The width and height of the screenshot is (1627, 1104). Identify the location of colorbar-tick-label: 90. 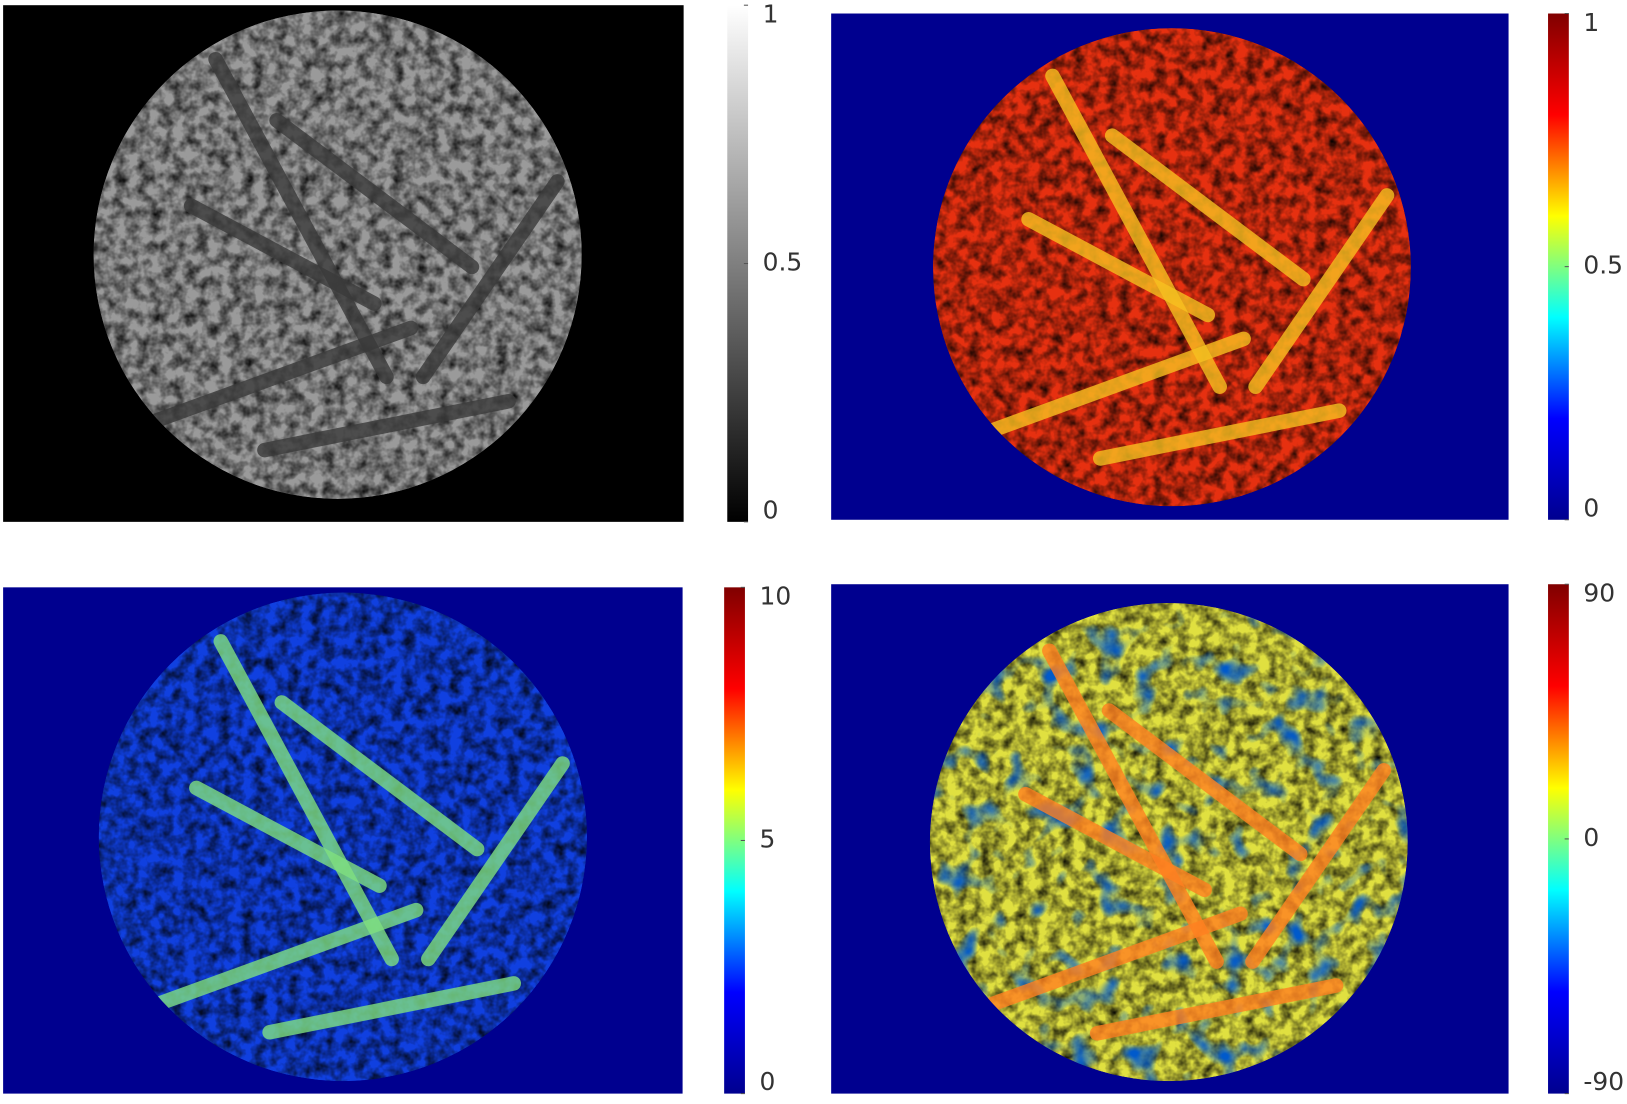
(1599, 593).